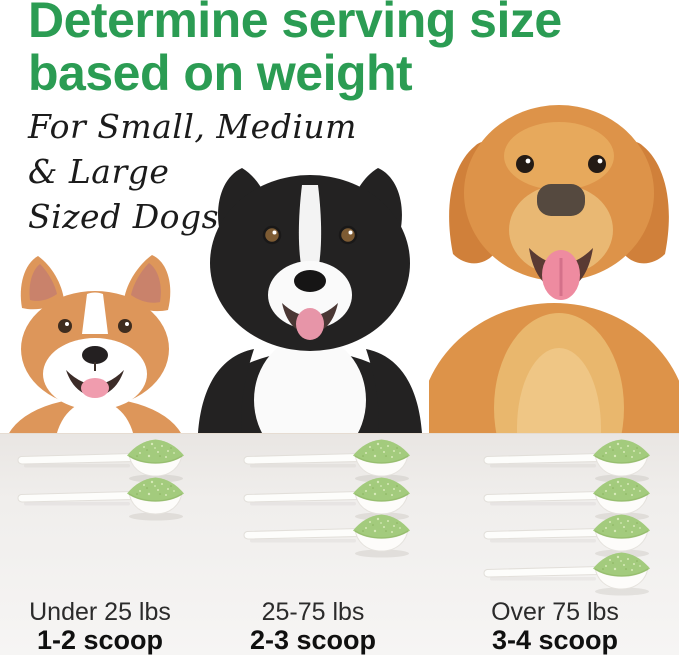  I want to click on corgi-chest, so click(95, 416).